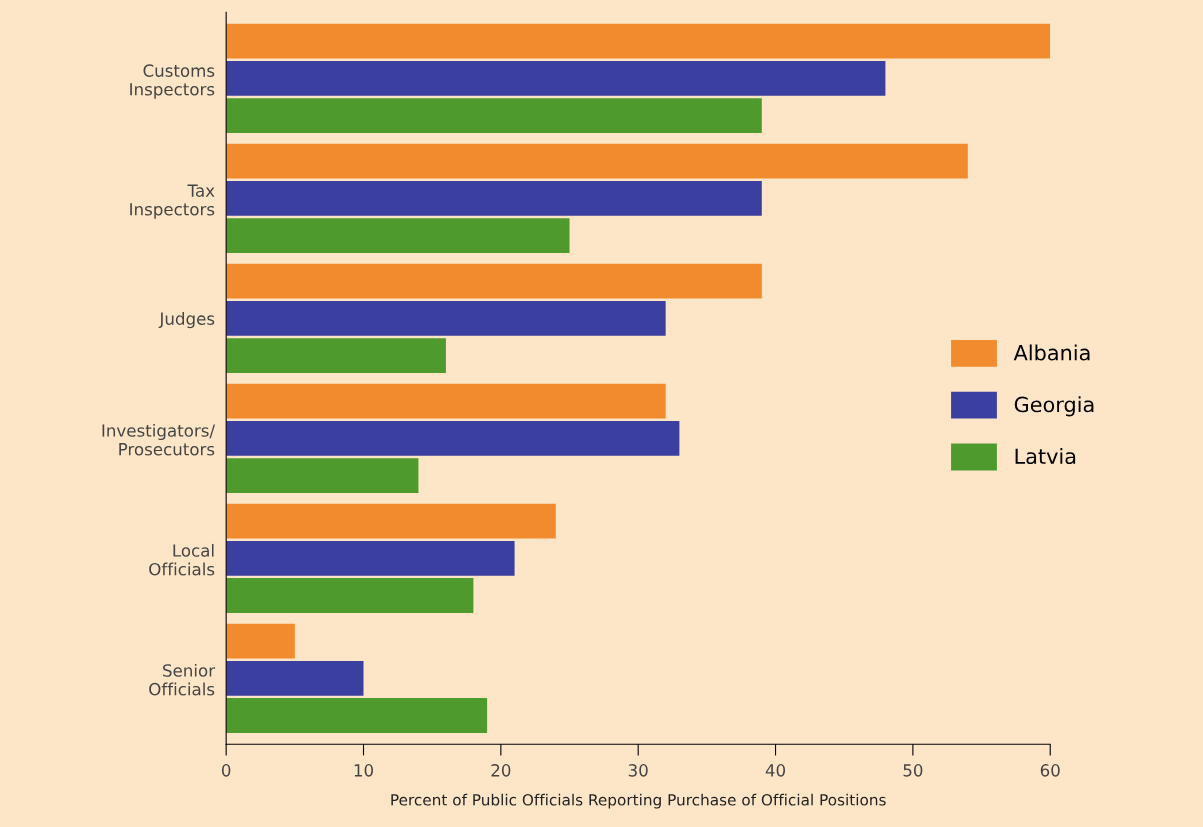 The width and height of the screenshot is (1203, 827). I want to click on x-tick-label: 40, so click(775, 770).